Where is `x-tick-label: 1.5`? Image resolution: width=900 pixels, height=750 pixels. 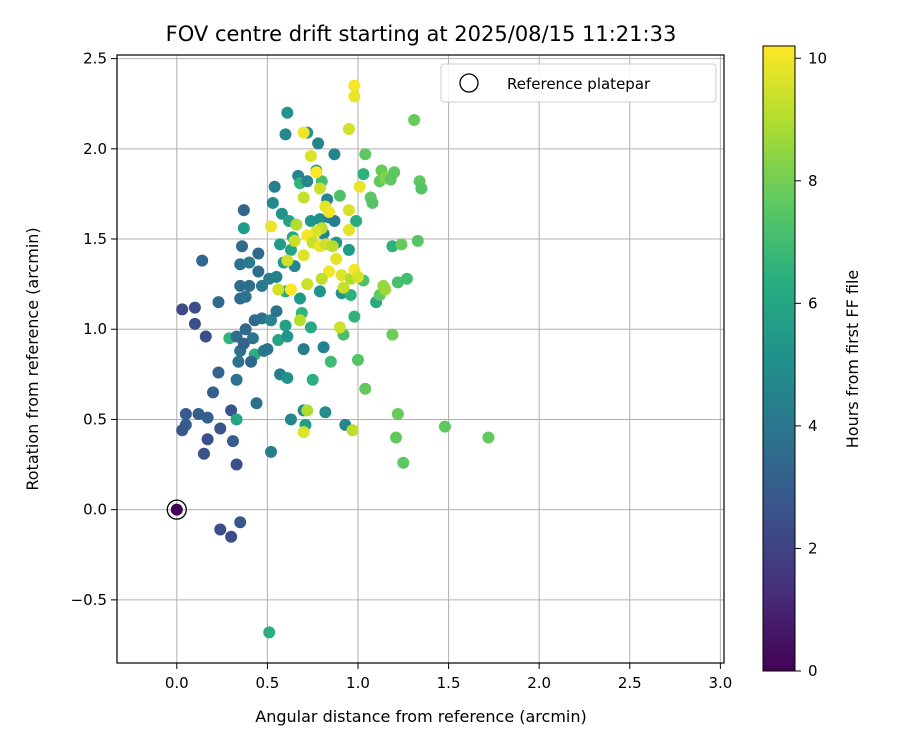
x-tick-label: 1.5 is located at coordinates (449, 683).